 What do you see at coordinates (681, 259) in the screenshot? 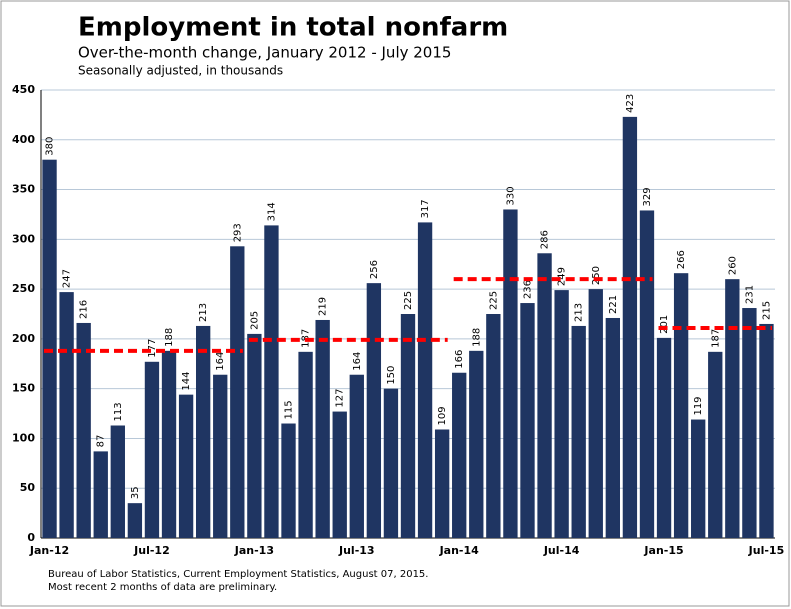
I see `value-label: 266` at bounding box center [681, 259].